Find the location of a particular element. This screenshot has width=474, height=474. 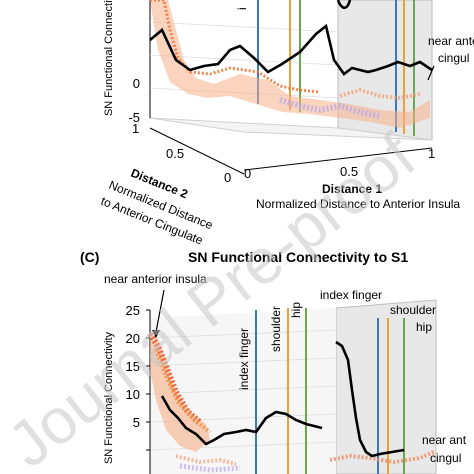

panel-c-z-tick: 10 is located at coordinates (133, 394).